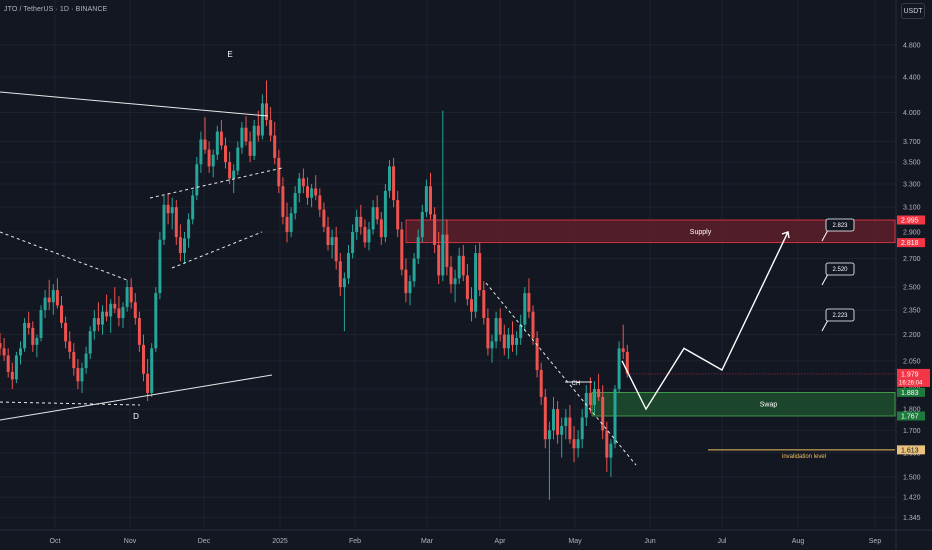  What do you see at coordinates (912, 335) in the screenshot?
I see `price-tick-label: 2.200` at bounding box center [912, 335].